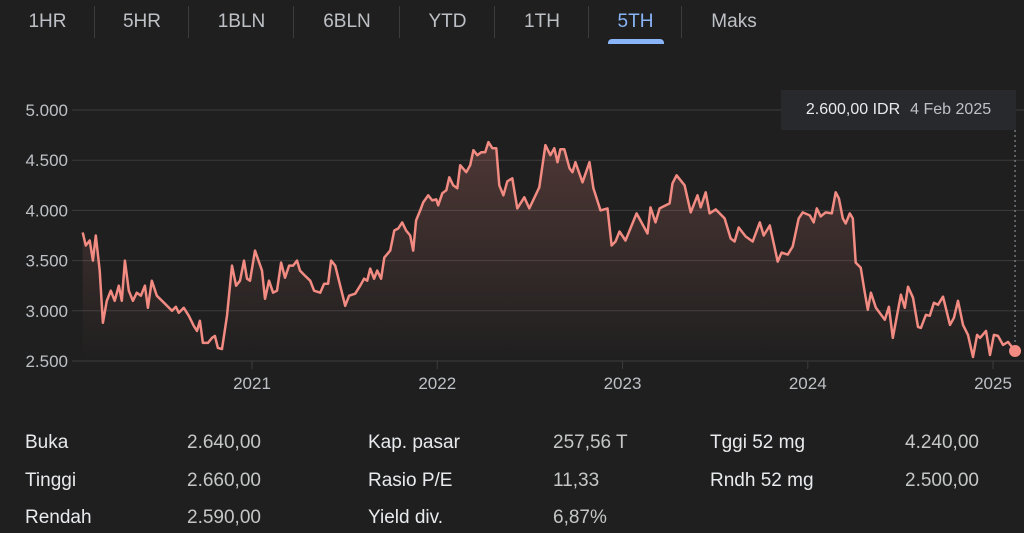 The height and width of the screenshot is (533, 1024). I want to click on x-tick-label: 2022, so click(437, 383).